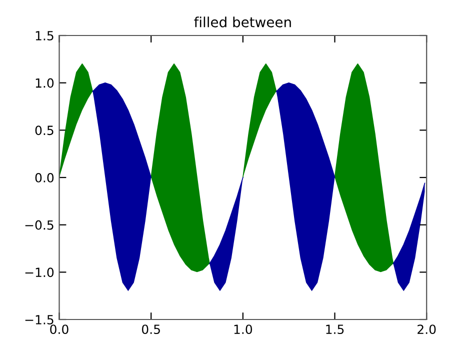 This screenshot has height=355, width=474. I want to click on y-tick-label: −1.5, so click(39, 319).